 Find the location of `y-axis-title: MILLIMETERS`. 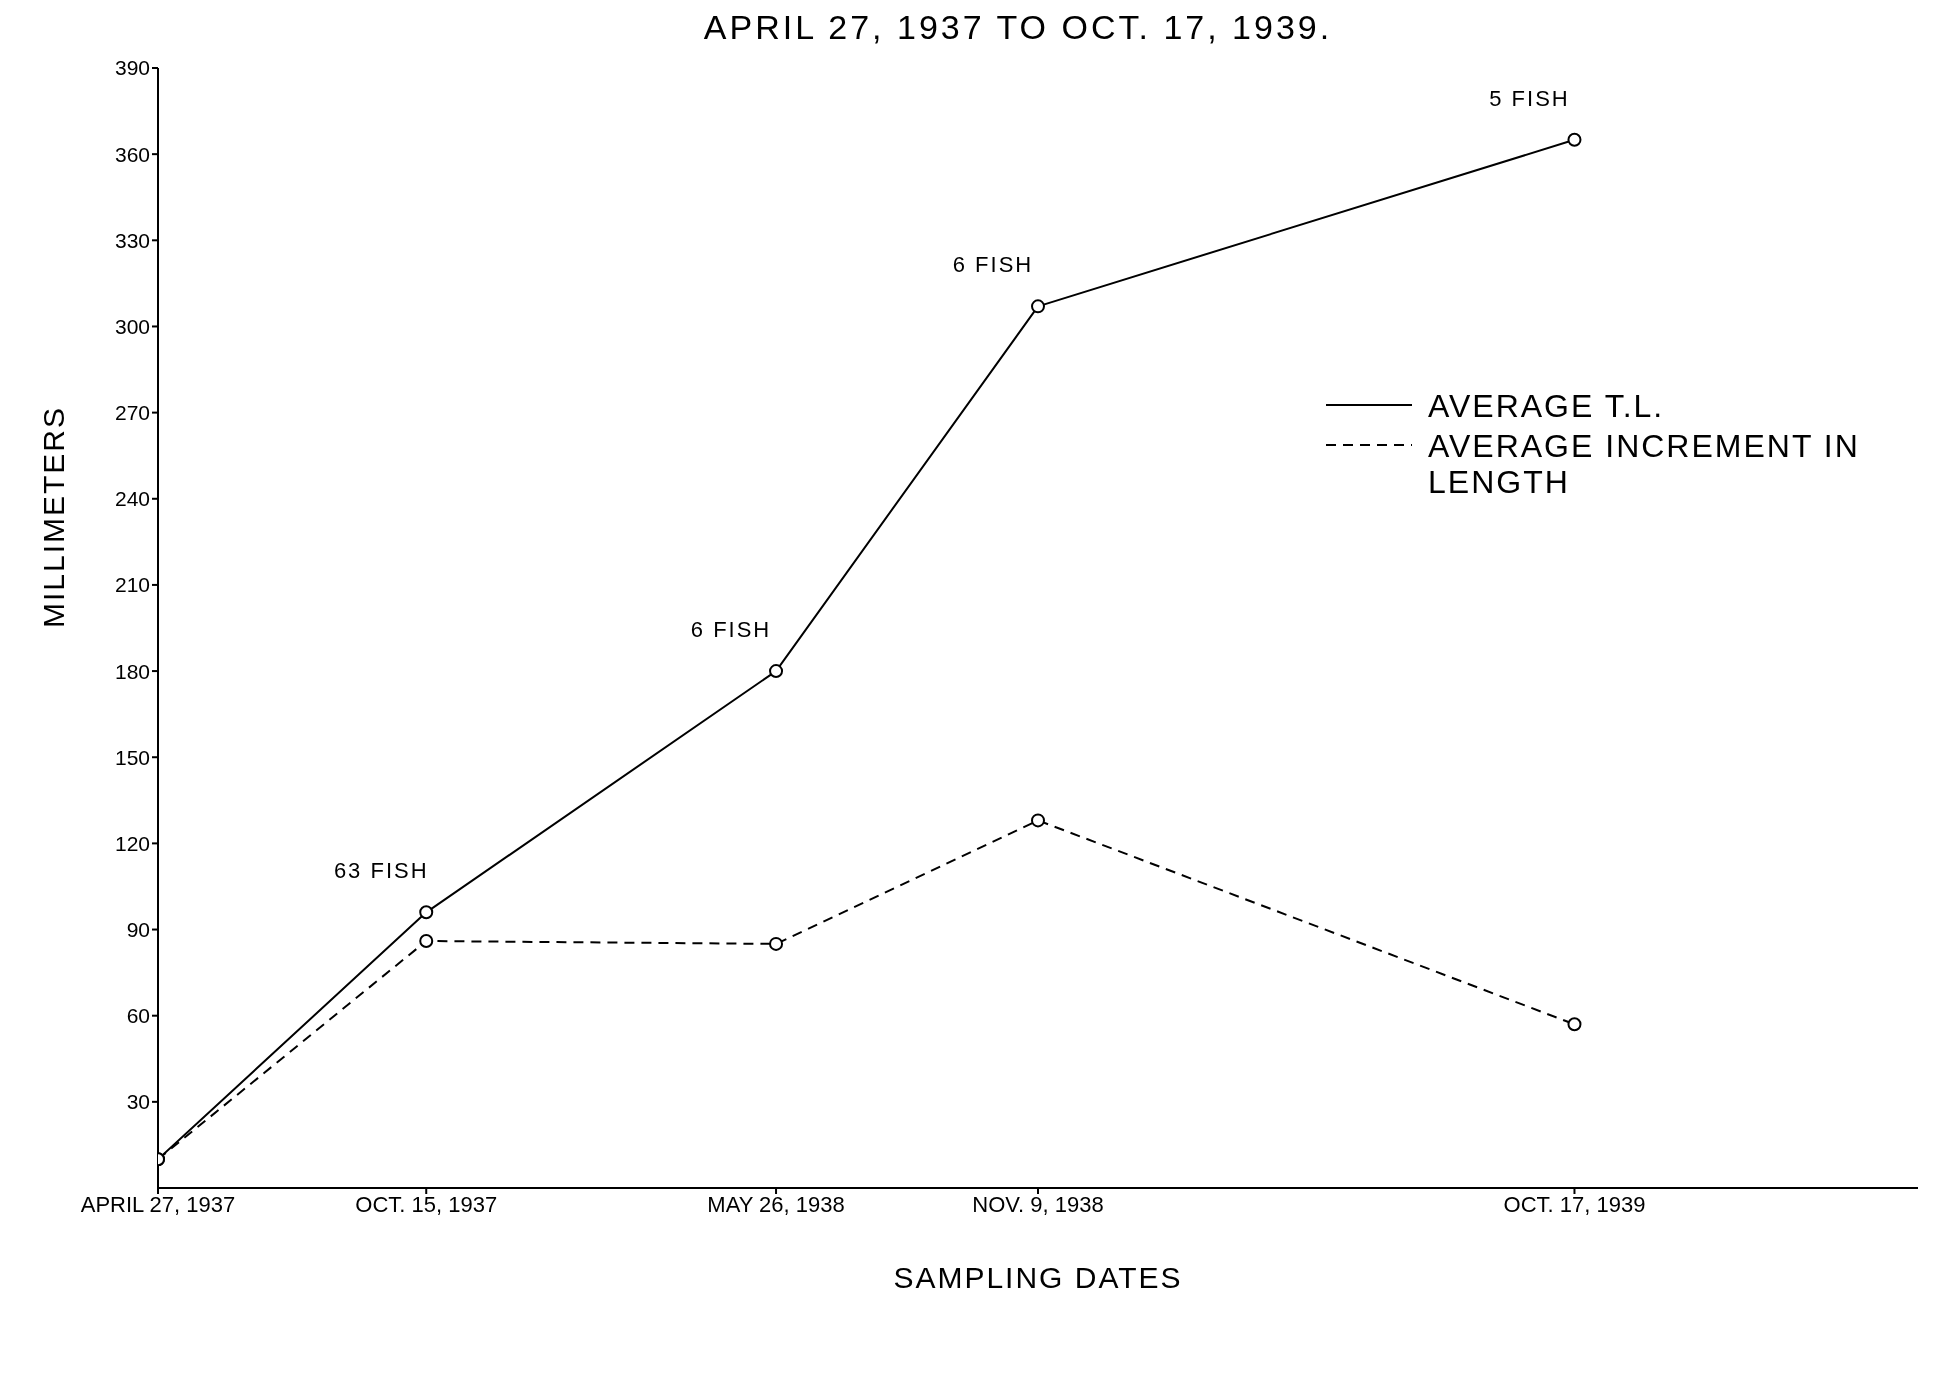

y-axis-title: MILLIMETERS is located at coordinates (53, 516).